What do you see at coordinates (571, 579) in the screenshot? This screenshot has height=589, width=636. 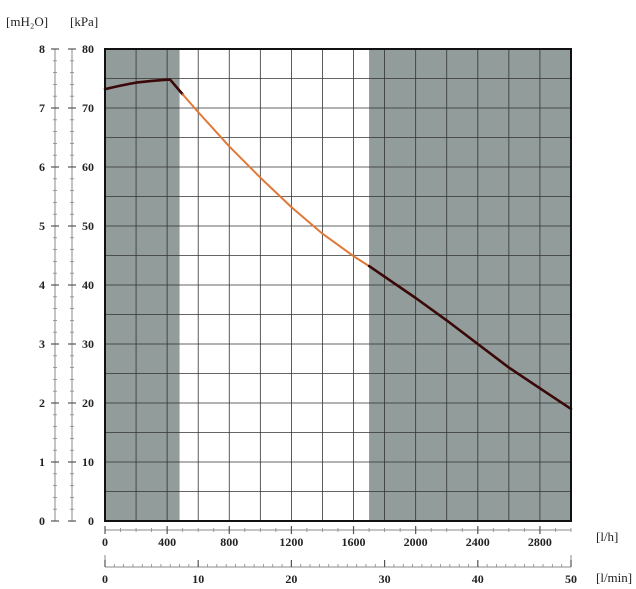 I see `x-tick-label-lmin: 50` at bounding box center [571, 579].